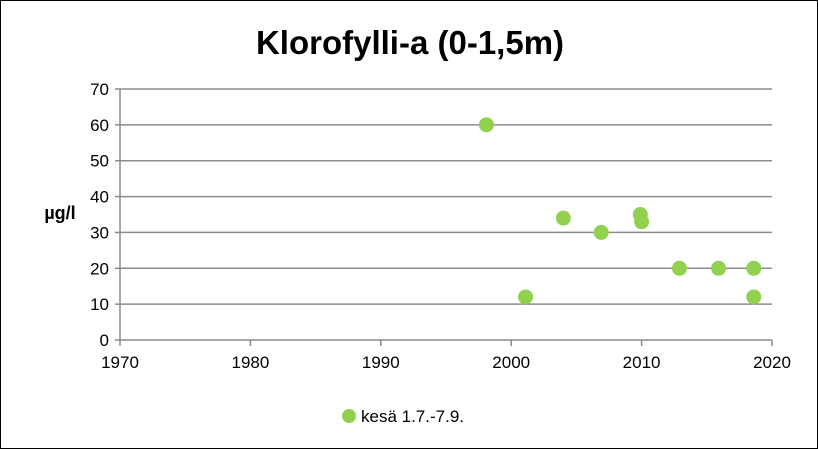 The height and width of the screenshot is (449, 818). I want to click on x-tick-label: 1980, so click(250, 362).